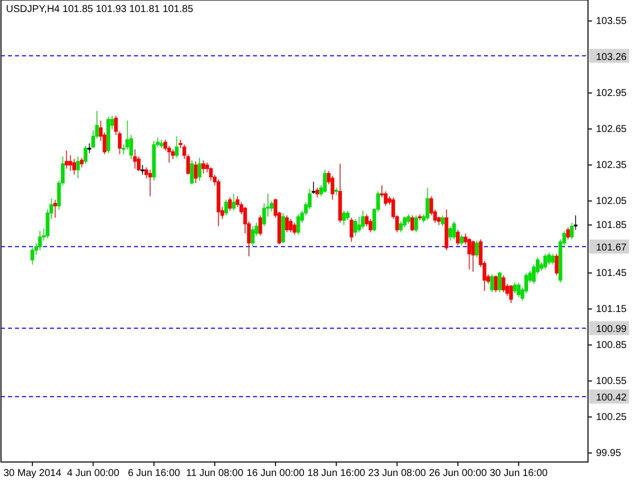 Image resolution: width=640 pixels, height=480 pixels. Describe the element at coordinates (458, 474) in the screenshot. I see `x-tick-label: 26 Jun 00:00` at that location.